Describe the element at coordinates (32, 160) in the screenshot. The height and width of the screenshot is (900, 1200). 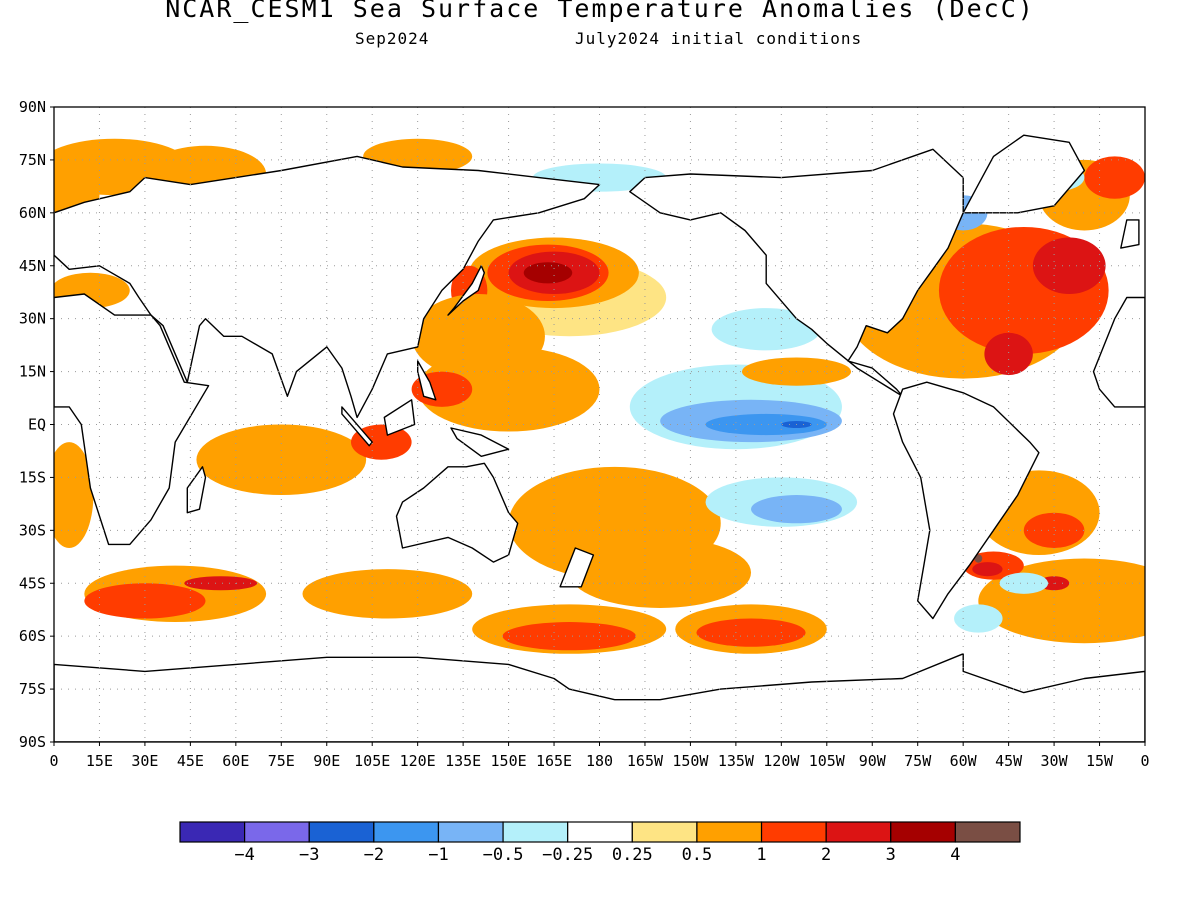
I see `lat-label: 75N` at that location.